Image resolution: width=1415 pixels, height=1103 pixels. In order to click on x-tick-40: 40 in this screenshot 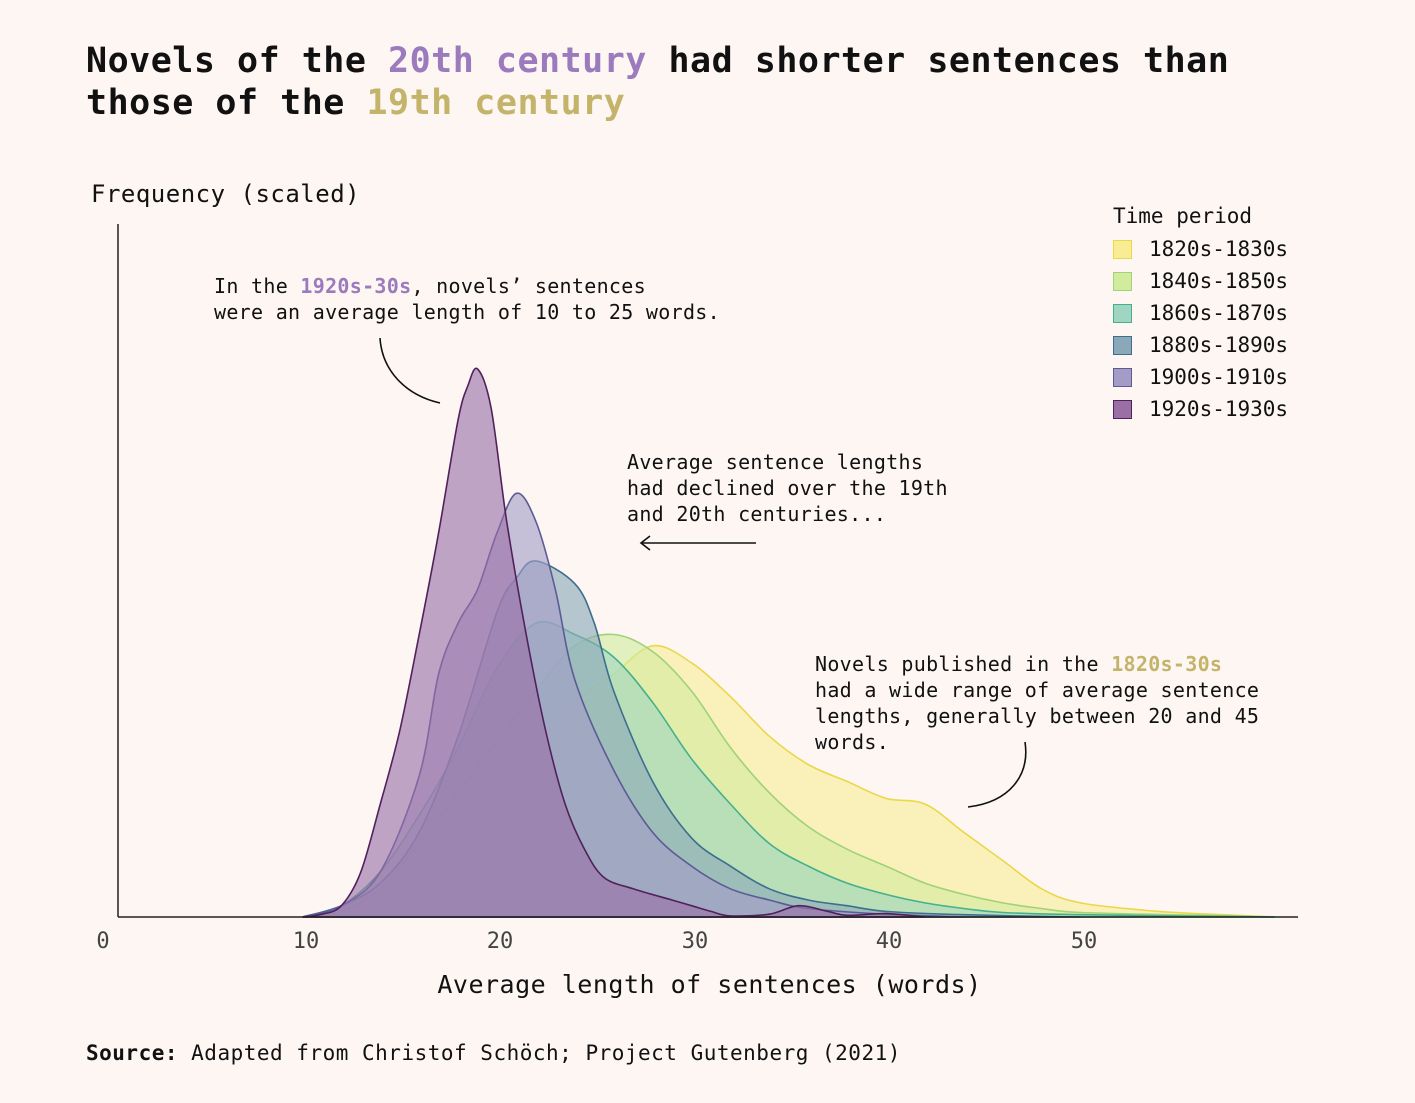, I will do `click(889, 941)`.